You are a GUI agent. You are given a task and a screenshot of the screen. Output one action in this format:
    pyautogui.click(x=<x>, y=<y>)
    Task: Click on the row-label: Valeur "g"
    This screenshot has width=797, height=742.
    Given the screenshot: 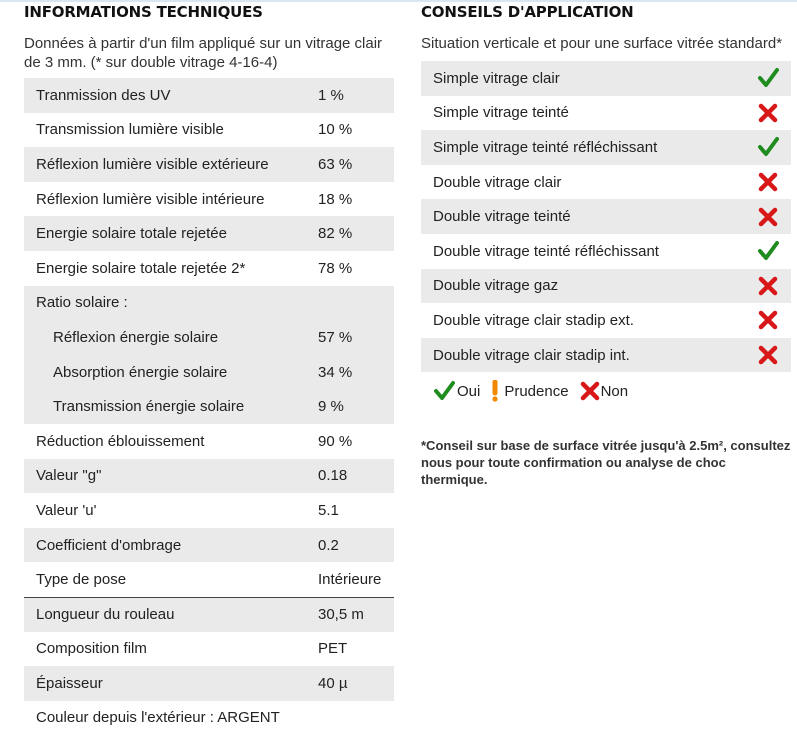 What is the action you would take?
    pyautogui.click(x=69, y=476)
    